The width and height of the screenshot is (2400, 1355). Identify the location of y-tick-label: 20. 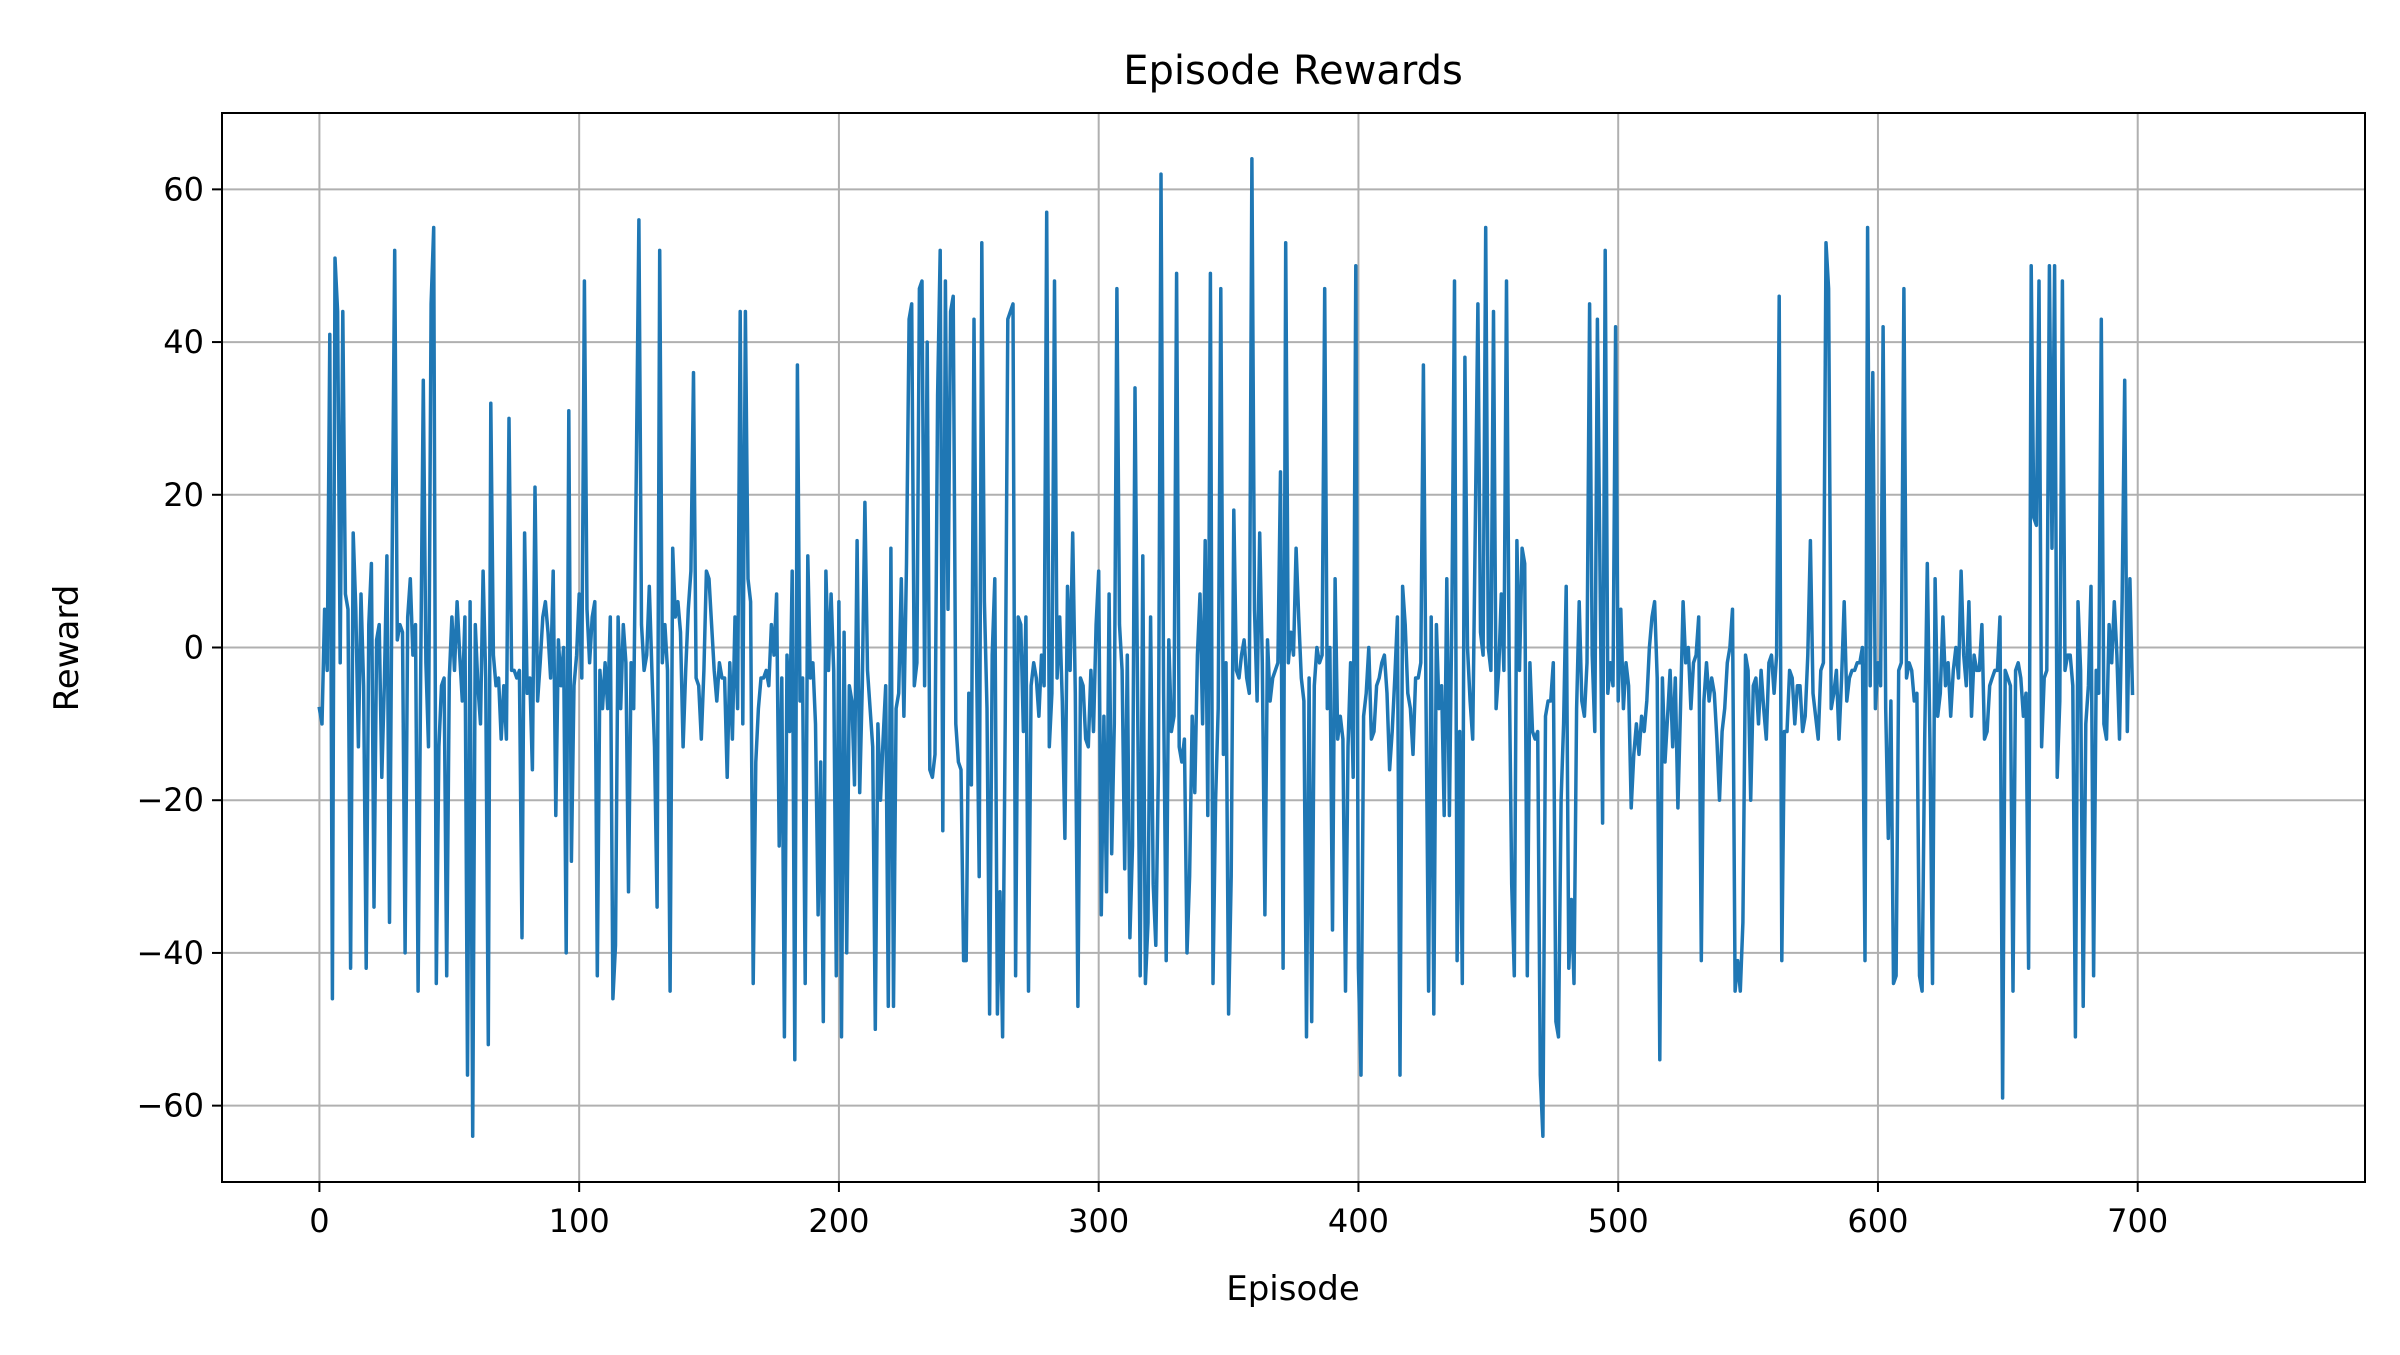
(183, 495).